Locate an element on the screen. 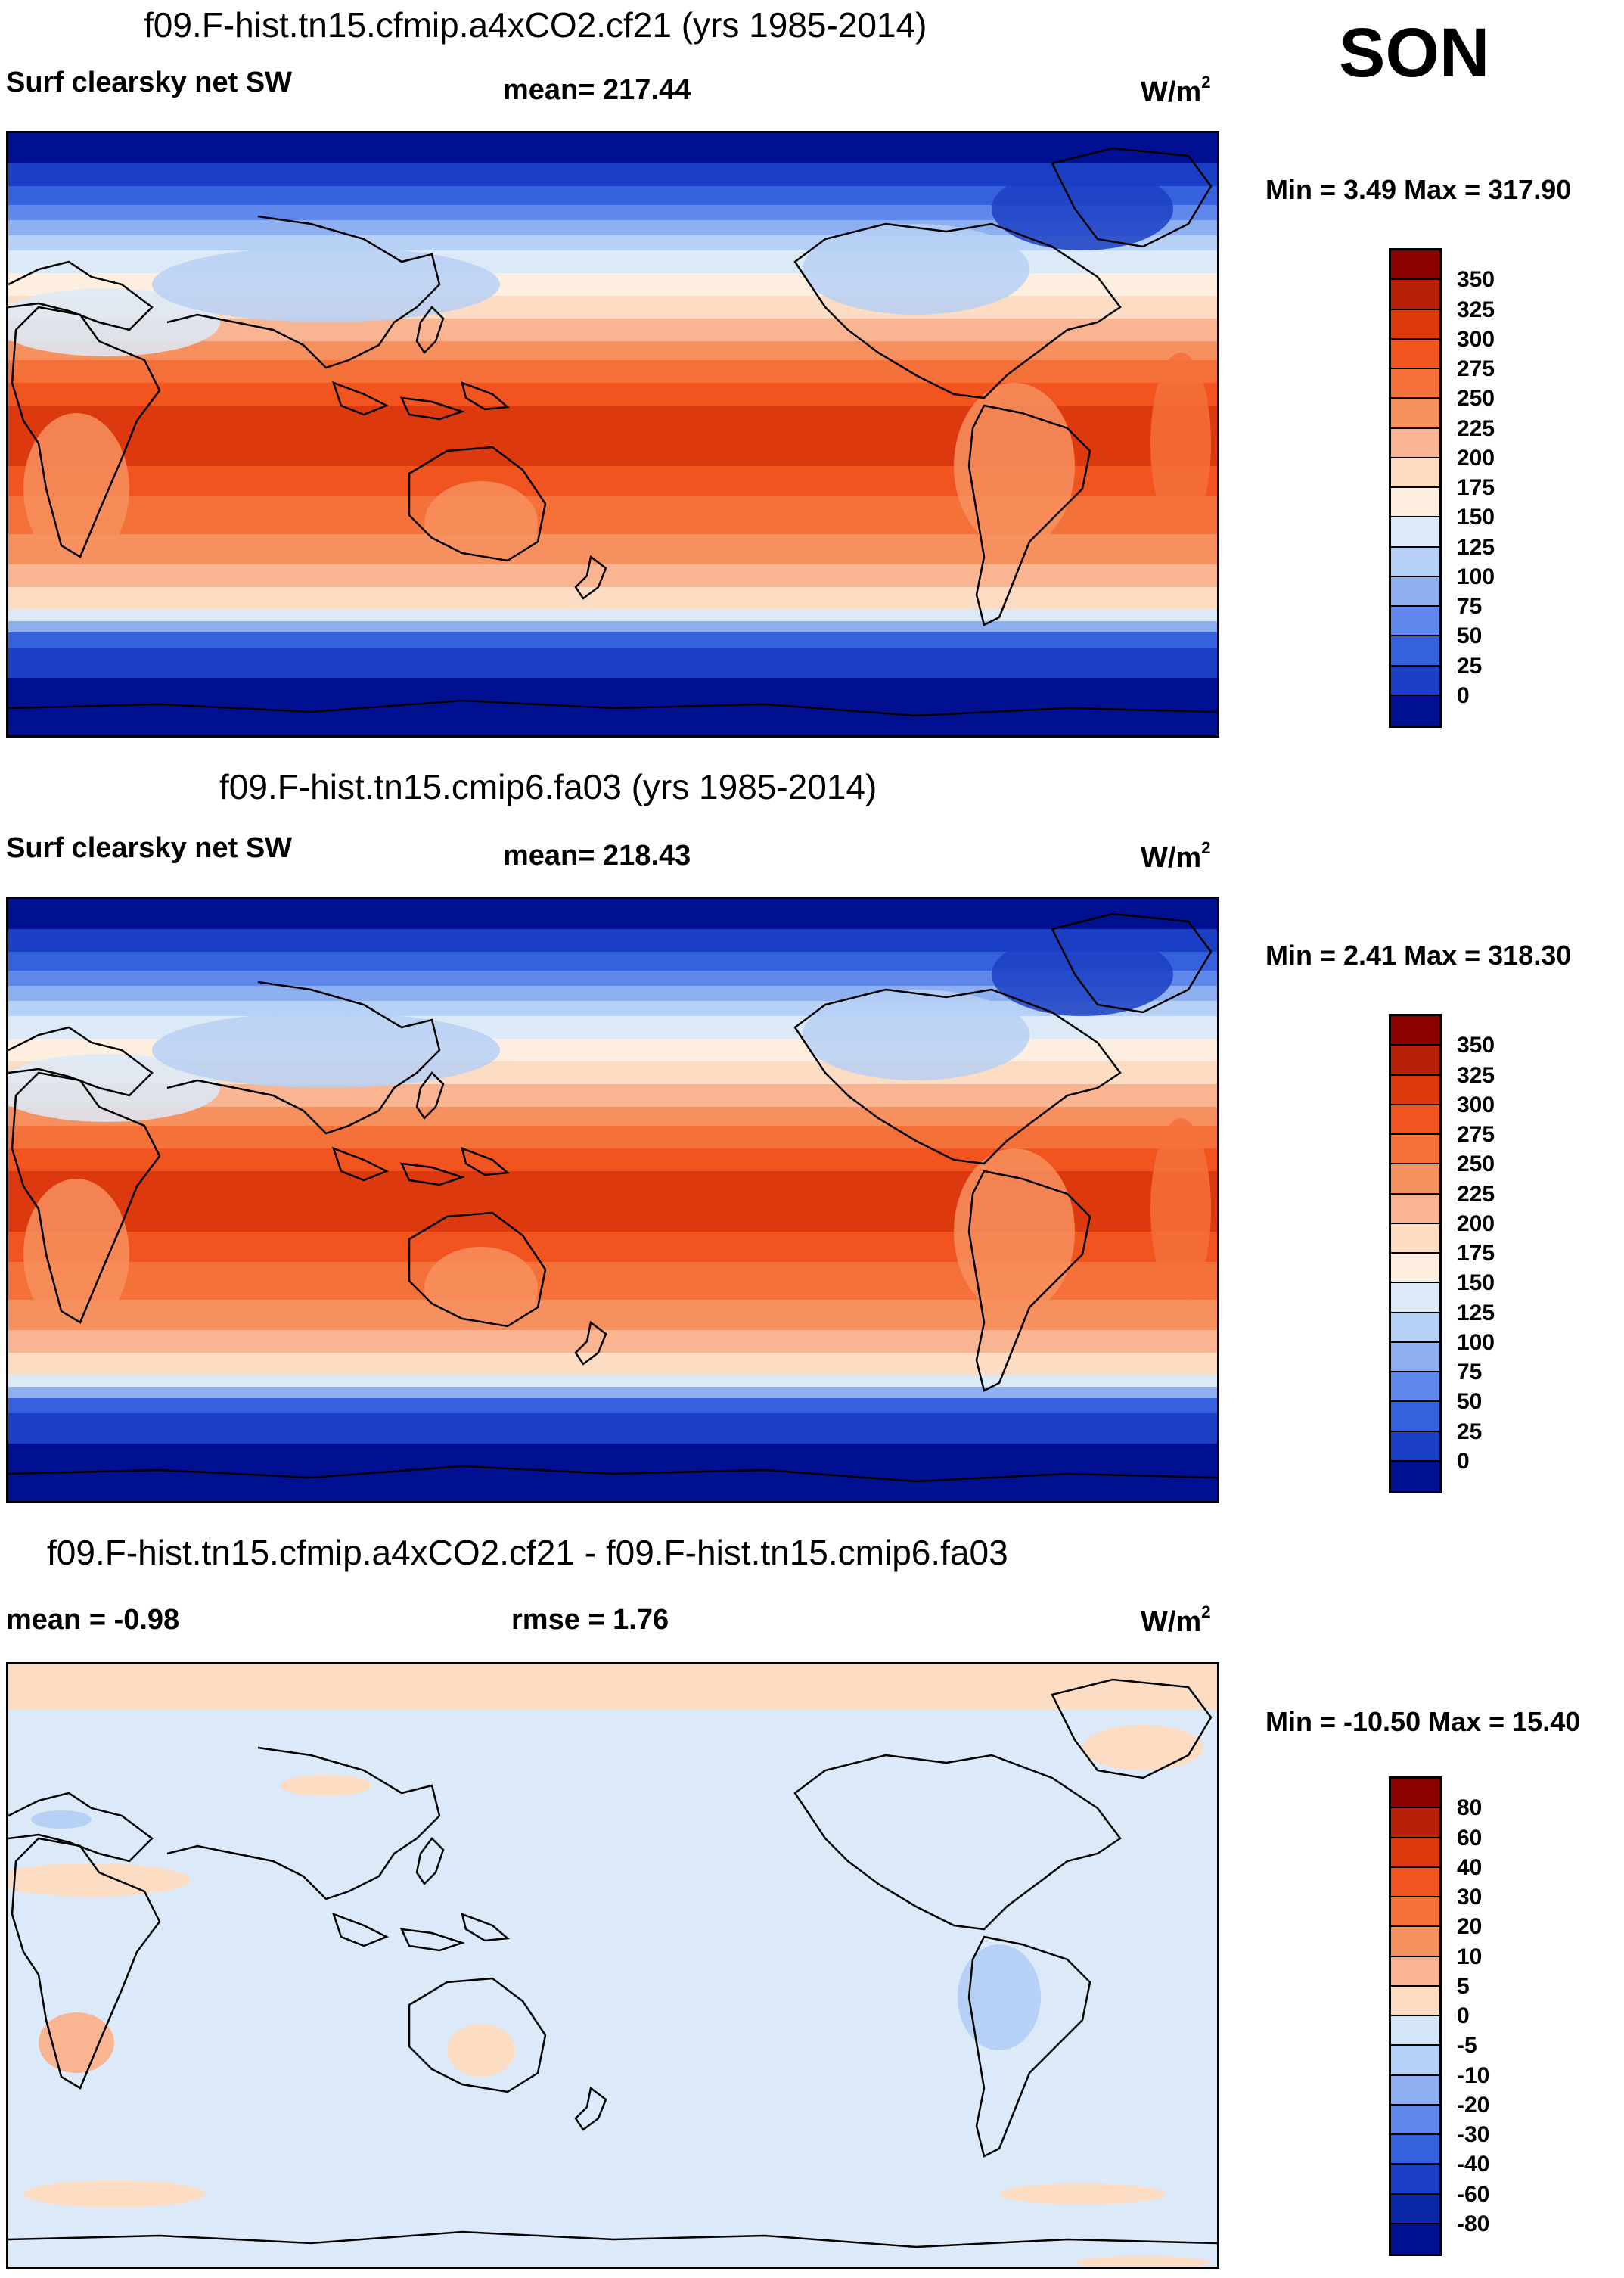 The image size is (1624, 2278). panel2-colorbar-label: 50 is located at coordinates (1470, 1402).